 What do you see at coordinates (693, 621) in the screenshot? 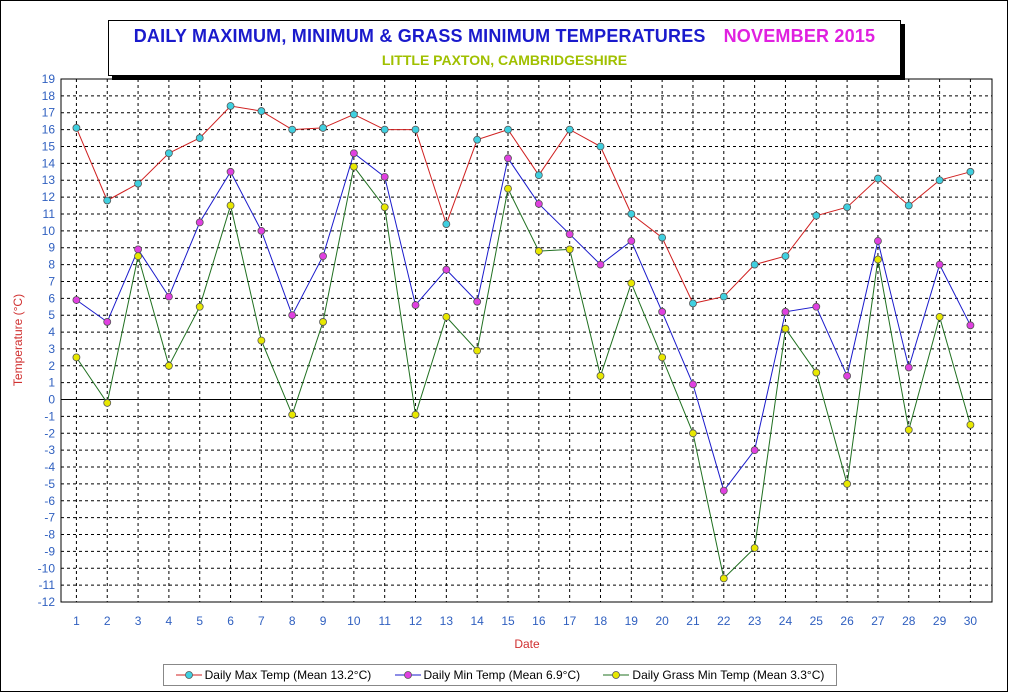
I see `x-tick-label: 21` at bounding box center [693, 621].